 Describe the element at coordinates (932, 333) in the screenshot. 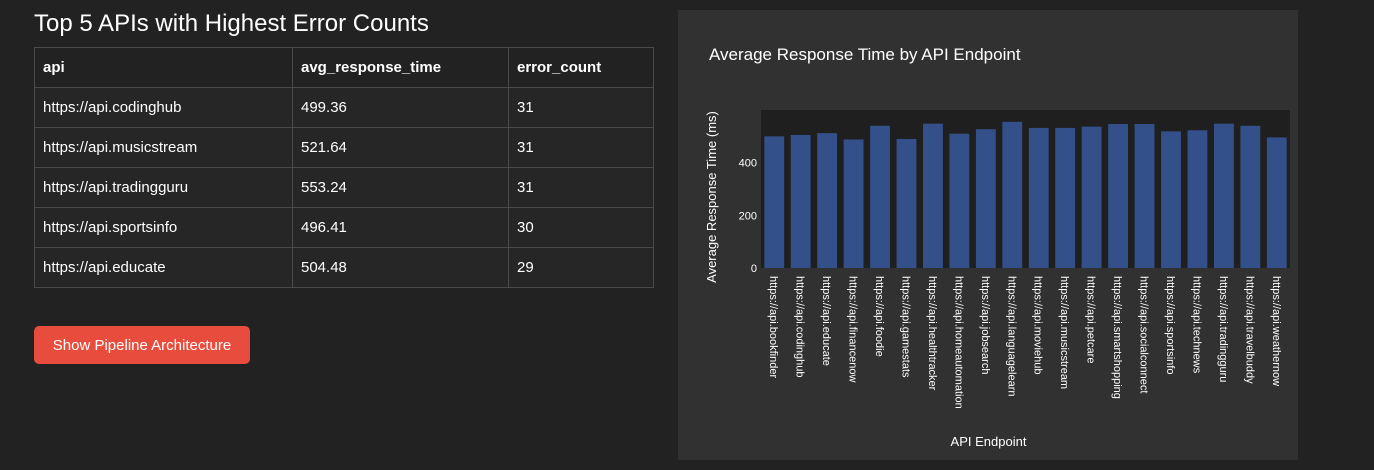

I see `x-tick-label-6: https://api.healthtracker` at that location.